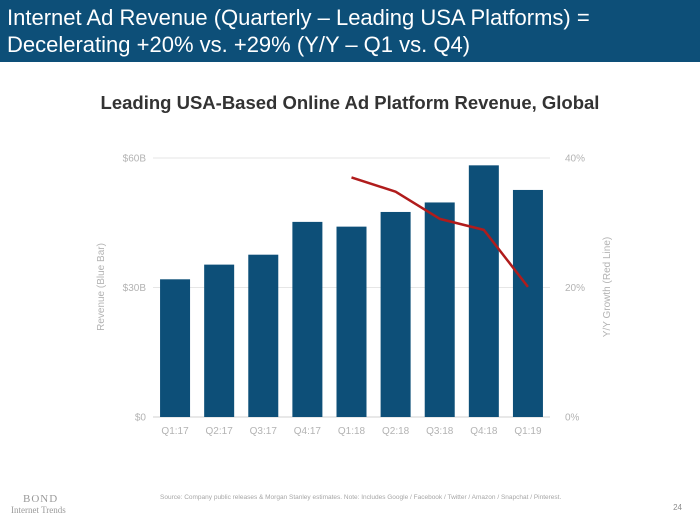  I want to click on x-tick-label: Q2:18, so click(396, 431).